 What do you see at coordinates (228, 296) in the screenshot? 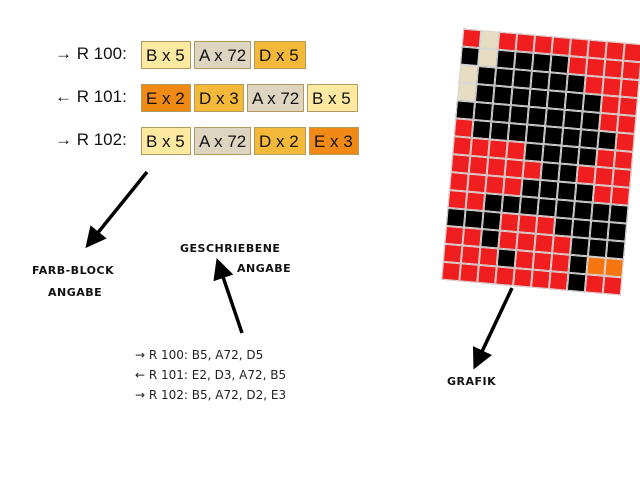
I see `arrow-to-geschriebene` at bounding box center [228, 296].